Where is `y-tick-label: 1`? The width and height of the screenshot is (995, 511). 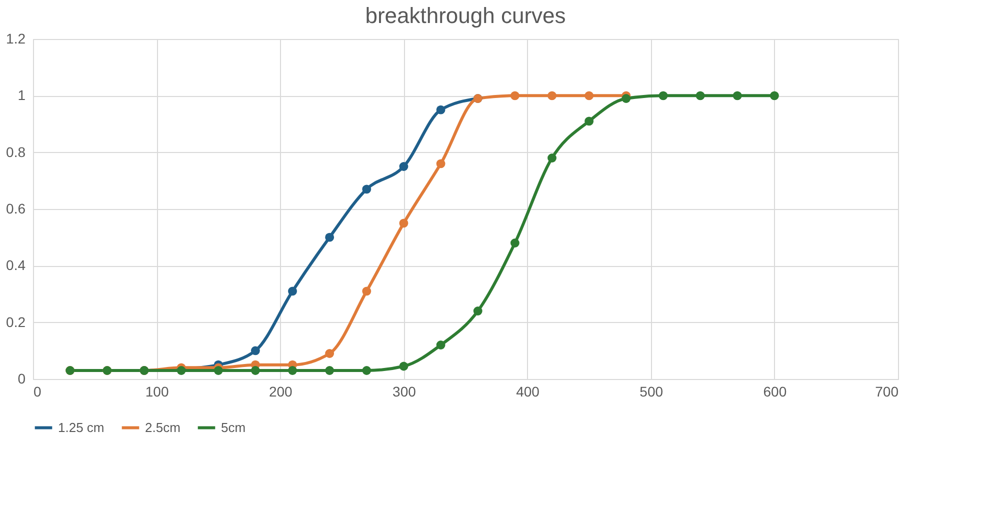
y-tick-label: 1 is located at coordinates (22, 95).